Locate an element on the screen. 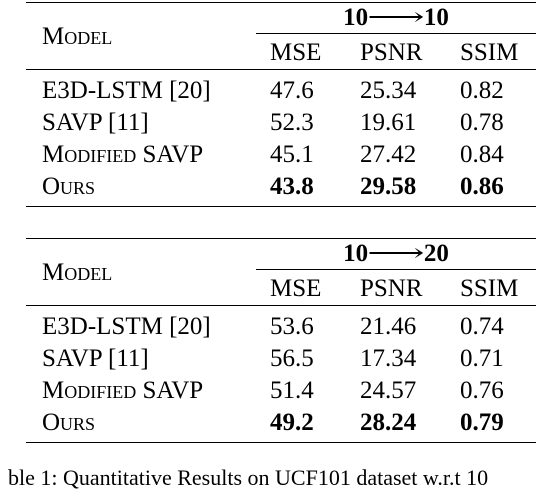 Image resolution: width=558 pixels, height=493 pixels. ssim-value: 0.84 is located at coordinates (482, 154).